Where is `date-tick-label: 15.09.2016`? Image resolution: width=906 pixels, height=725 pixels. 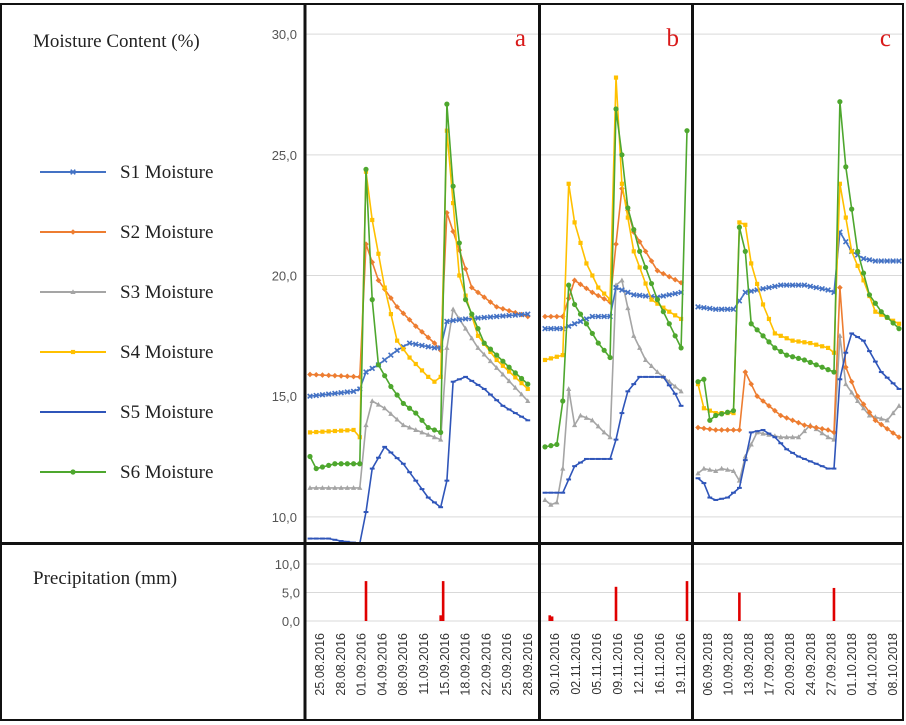
date-tick-label: 15.09.2016 is located at coordinates (445, 664).